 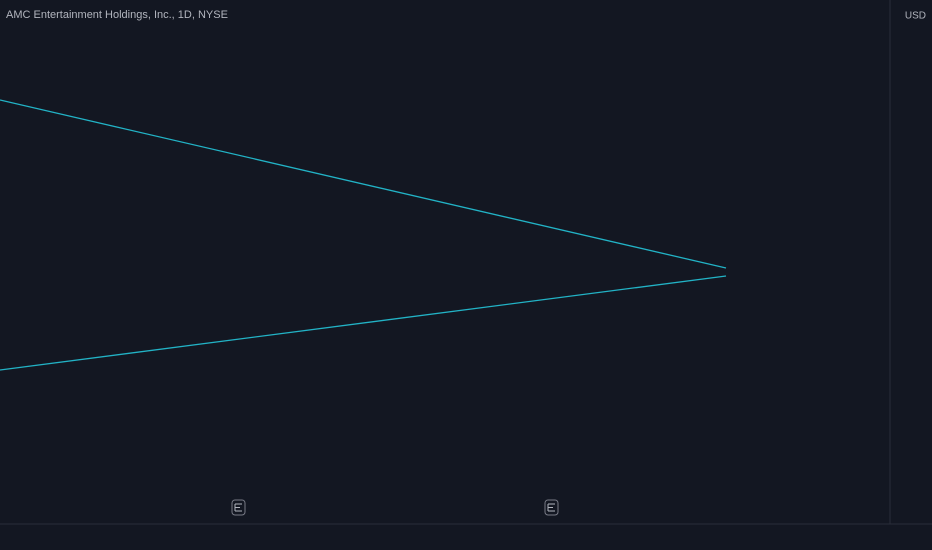 I want to click on currency-label: USD, so click(x=915, y=16).